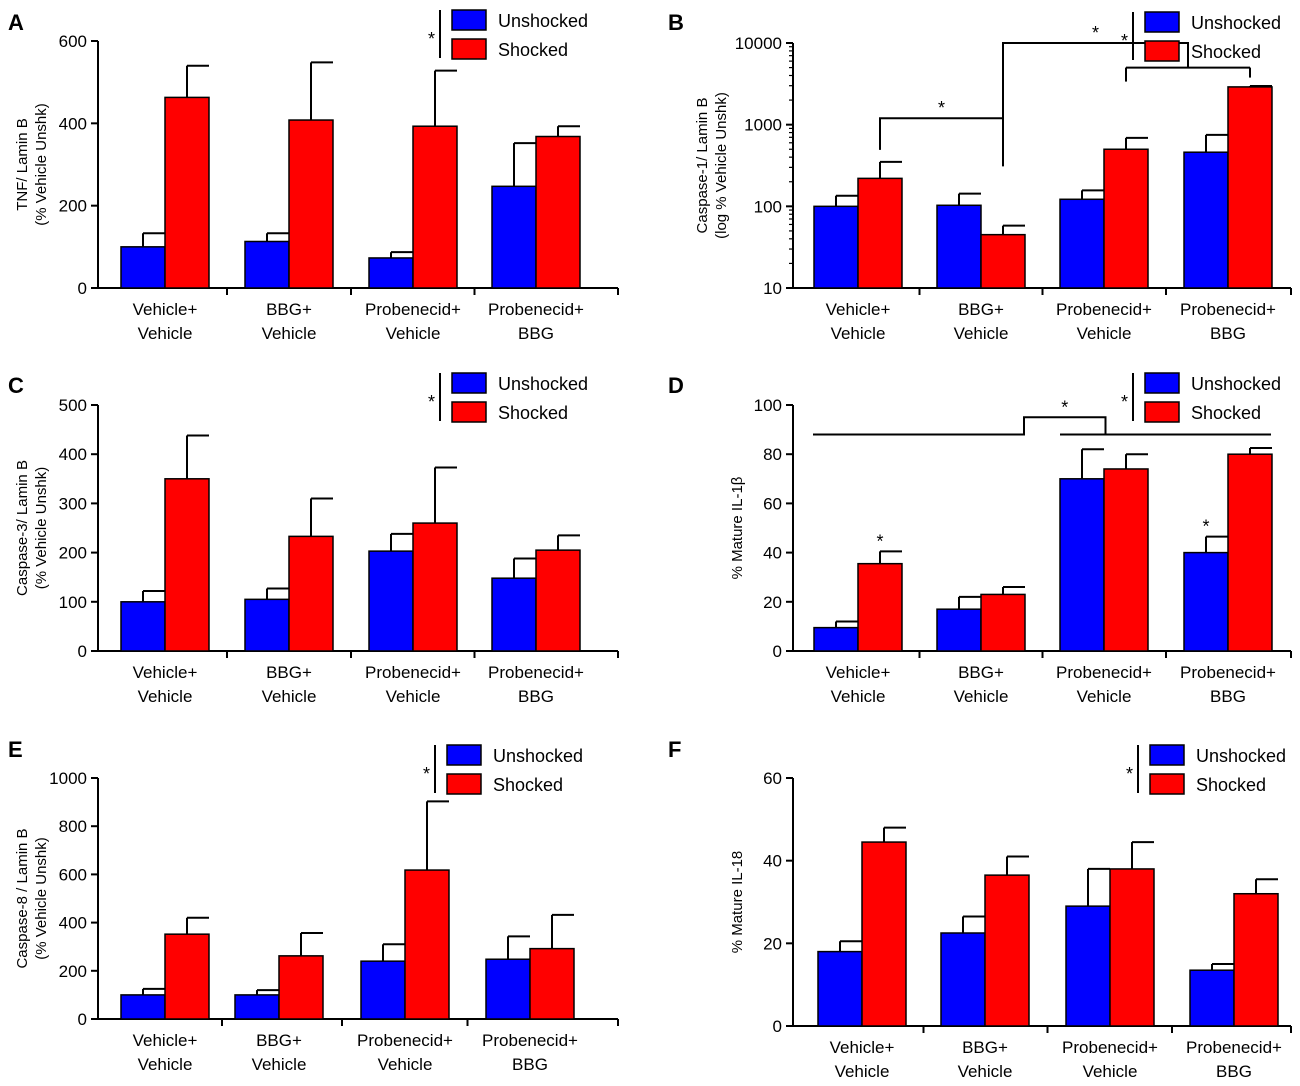  Describe the element at coordinates (772, 454) in the screenshot. I see `y-tick-label: 80` at that location.